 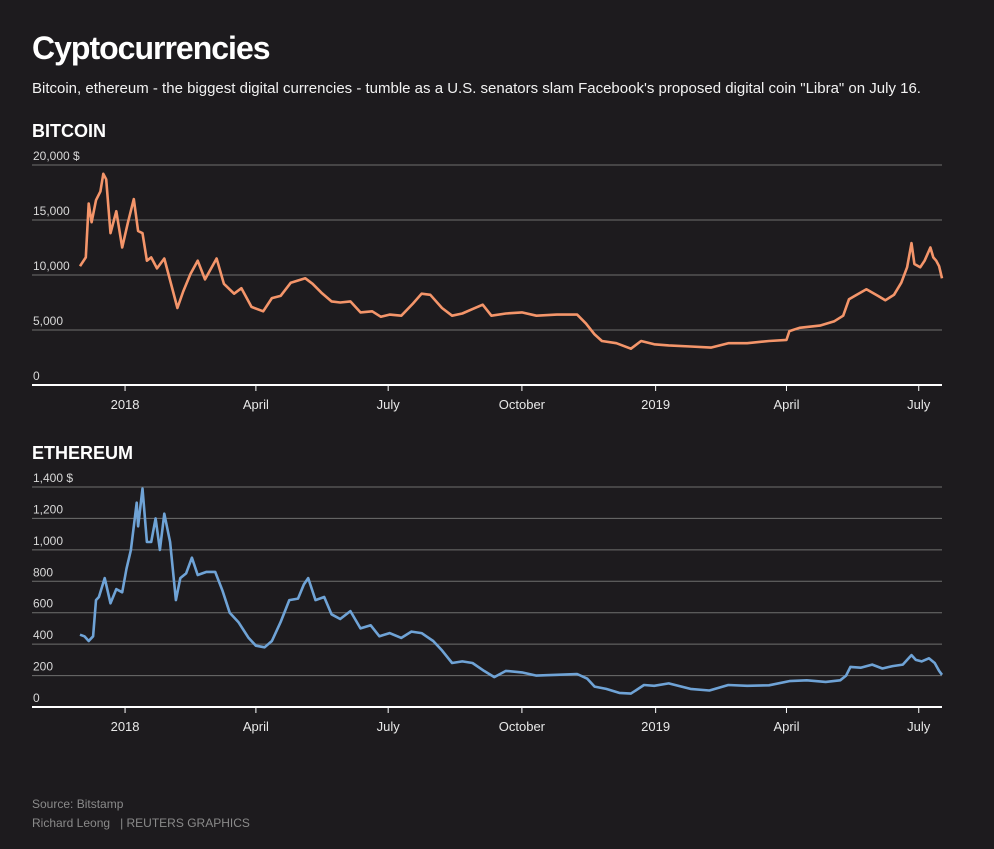 I want to click on bitcoin-x-tick-label: 2019, so click(x=655, y=404).